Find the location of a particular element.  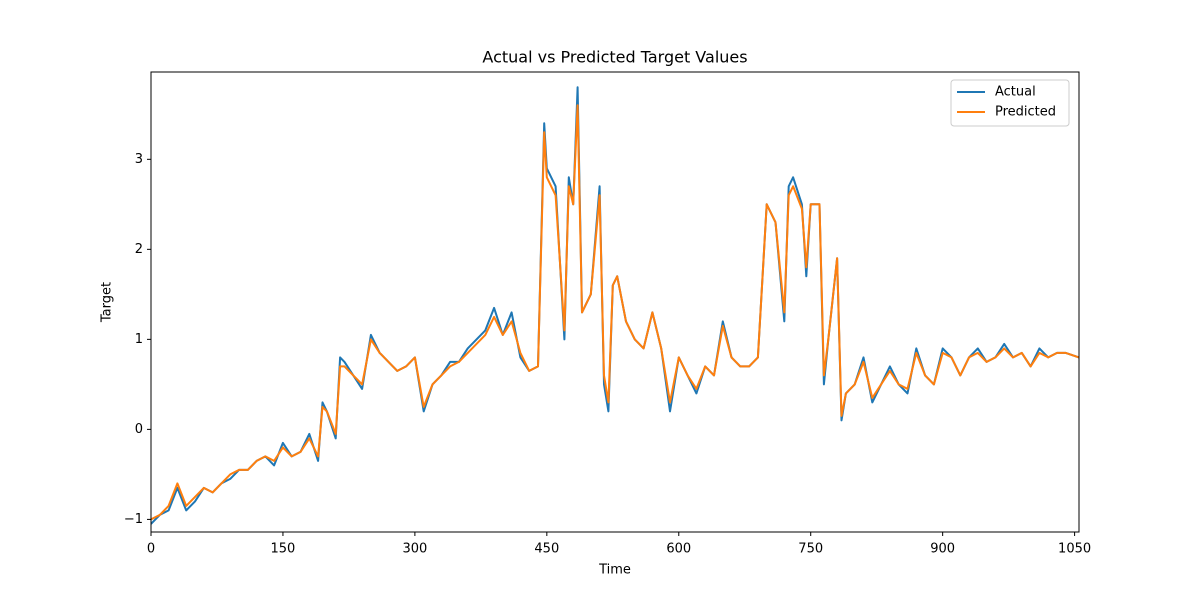

y-tick-label: −1 is located at coordinates (133, 519).